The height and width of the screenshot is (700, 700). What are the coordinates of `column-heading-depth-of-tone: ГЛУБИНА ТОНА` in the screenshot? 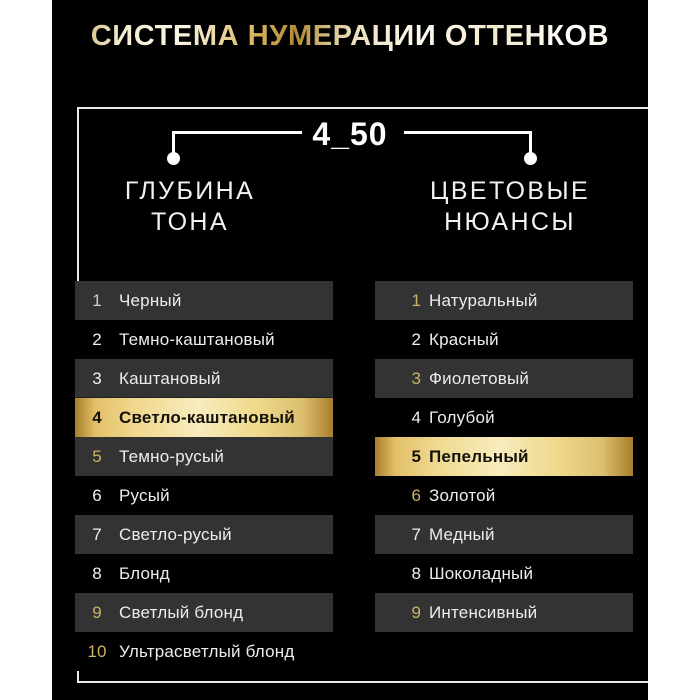 It's located at (190, 207).